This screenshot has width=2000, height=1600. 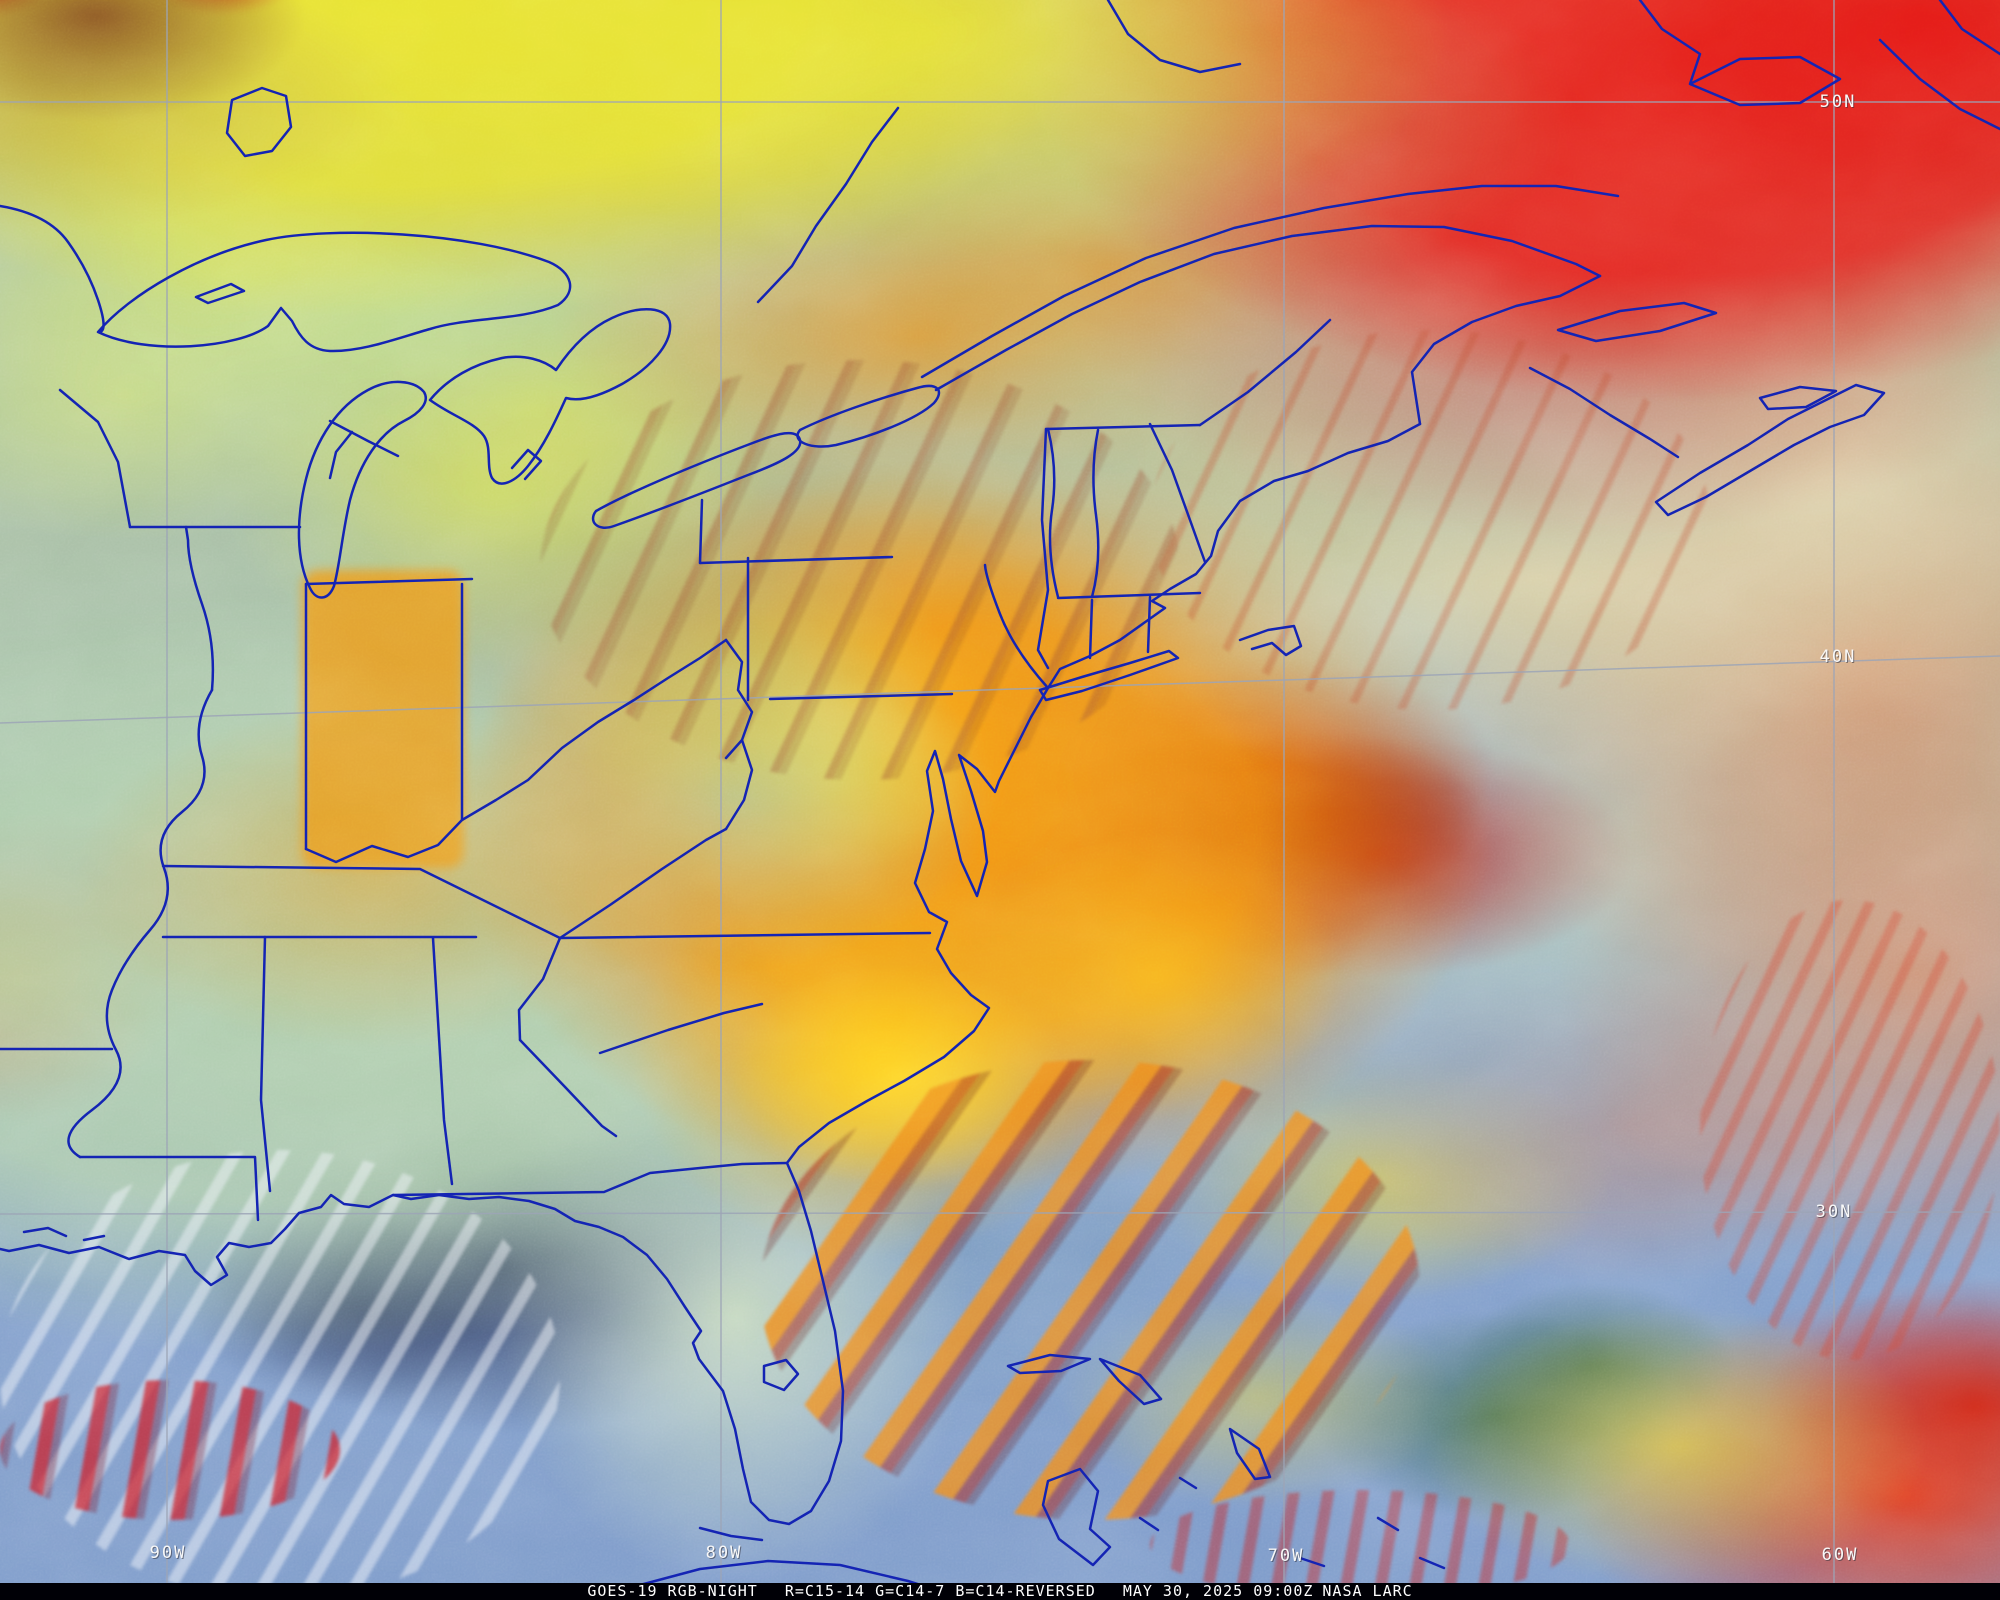 I want to click on lon-label-80w: 80W, so click(x=724, y=1553).